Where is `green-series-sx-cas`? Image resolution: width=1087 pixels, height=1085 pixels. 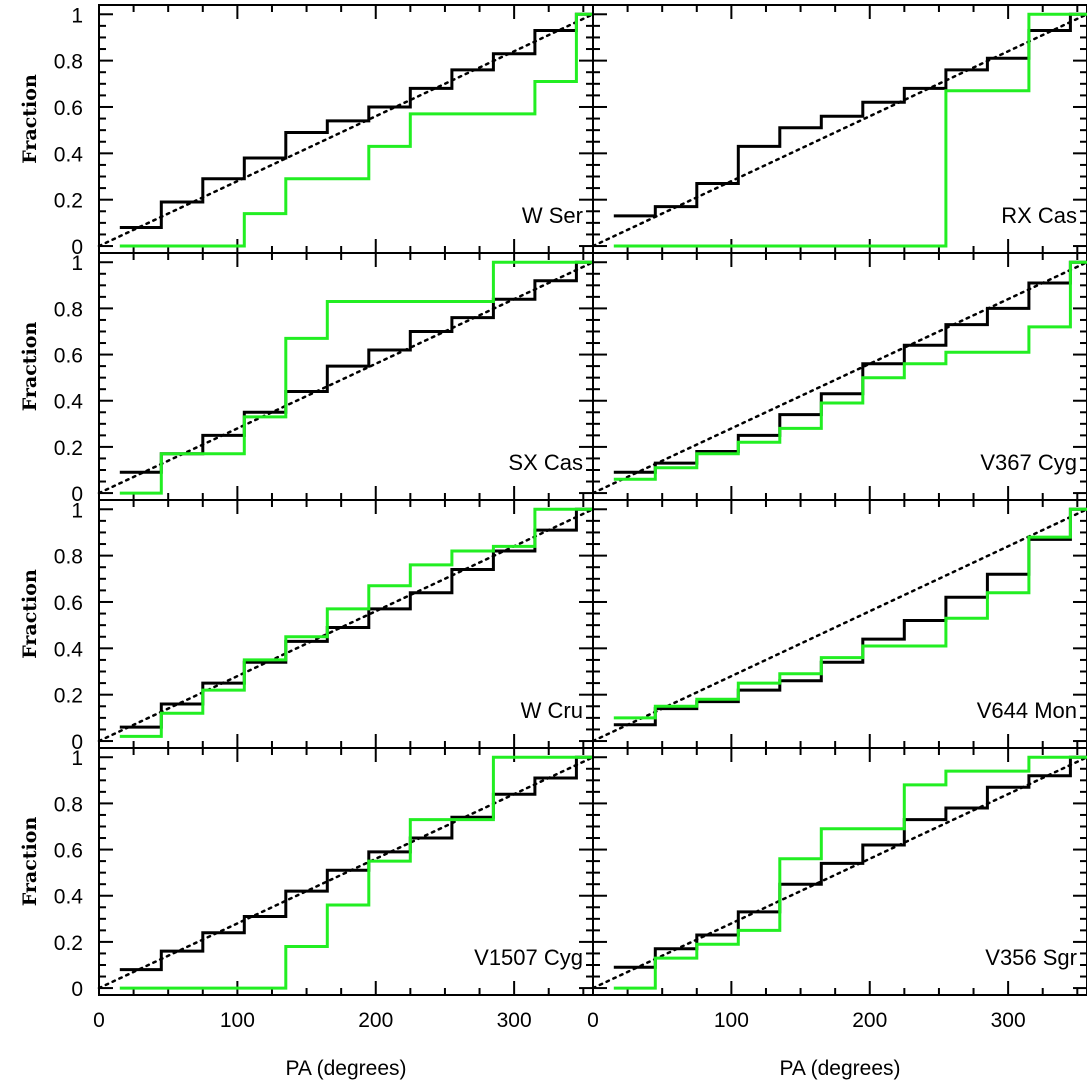
green-series-sx-cas is located at coordinates (356, 377).